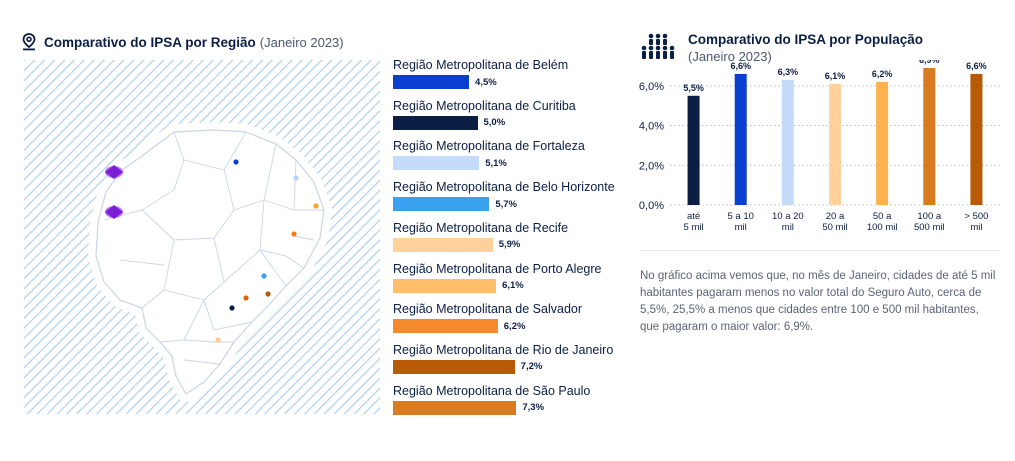 The width and height of the screenshot is (1015, 461). What do you see at coordinates (533, 408) in the screenshot?
I see `region-value-label: 7,3%` at bounding box center [533, 408].